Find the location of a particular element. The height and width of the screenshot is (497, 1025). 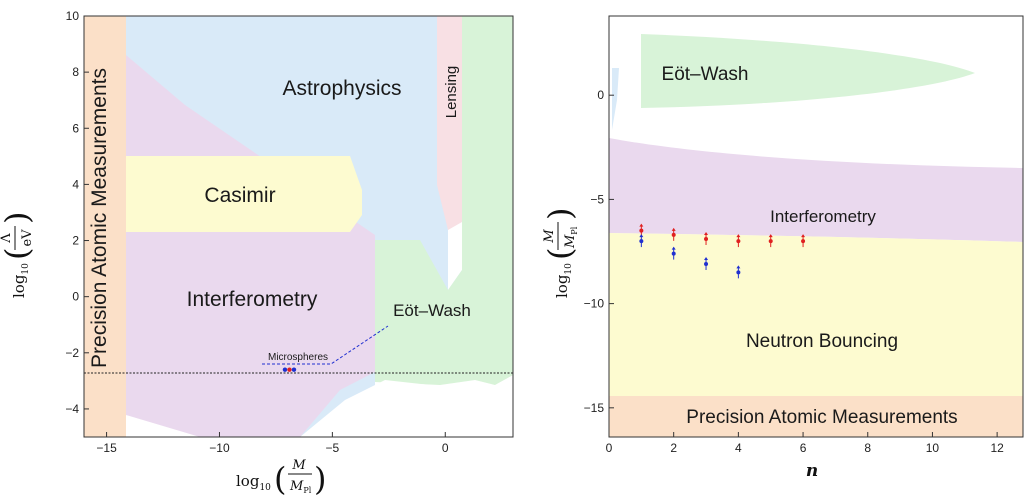

x-tick-label: 2 is located at coordinates (673, 448).